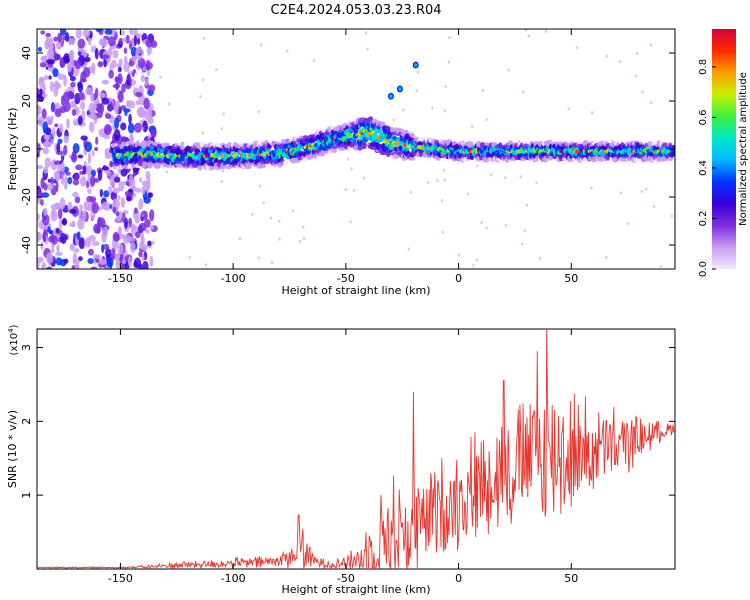  Describe the element at coordinates (724, 149) in the screenshot. I see `colorbar-gradient` at that location.